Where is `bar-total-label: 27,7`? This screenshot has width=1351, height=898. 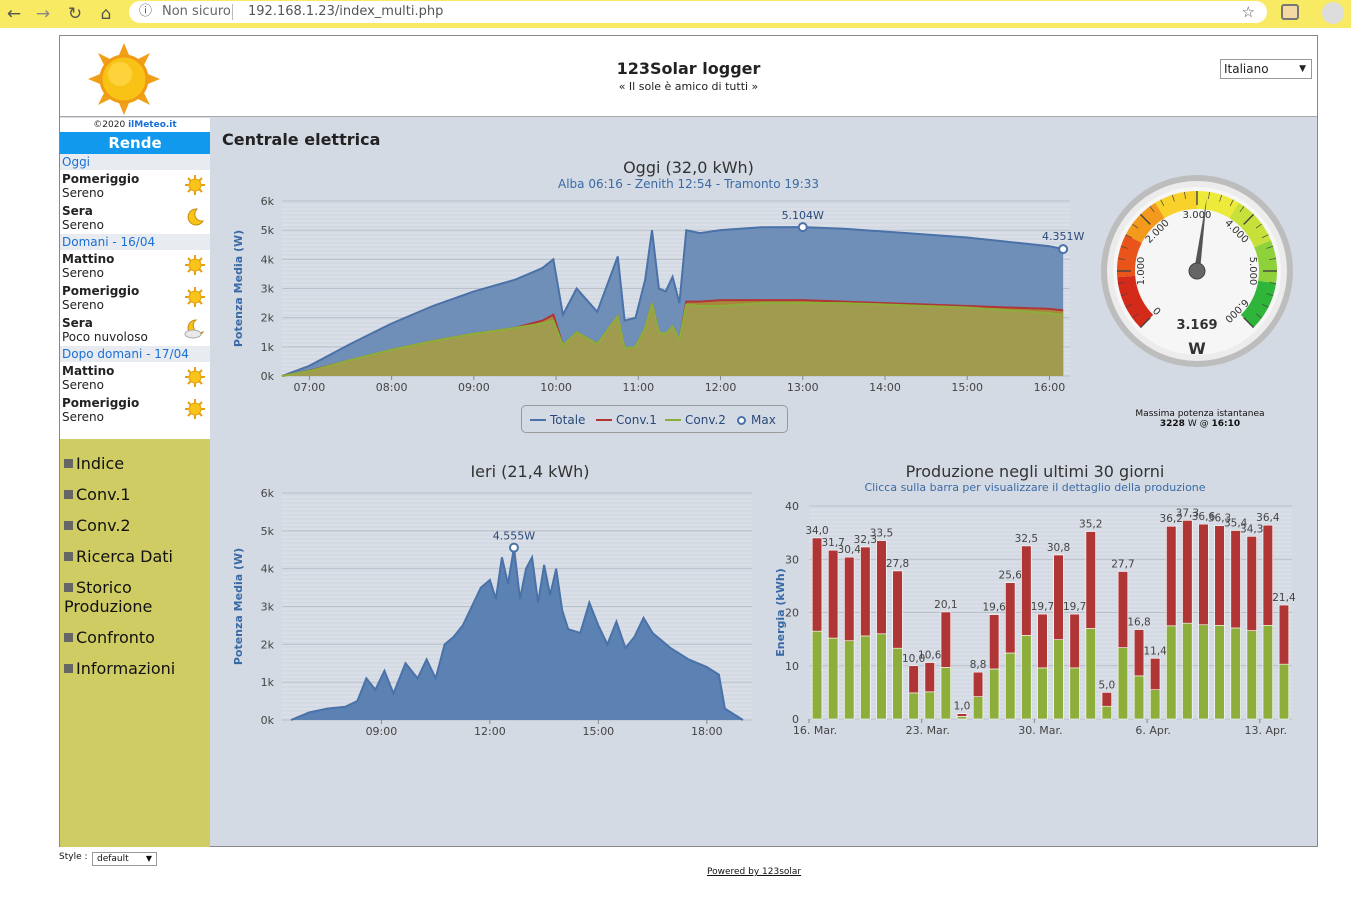
bar-total-label: 27,7 is located at coordinates (1122, 564).